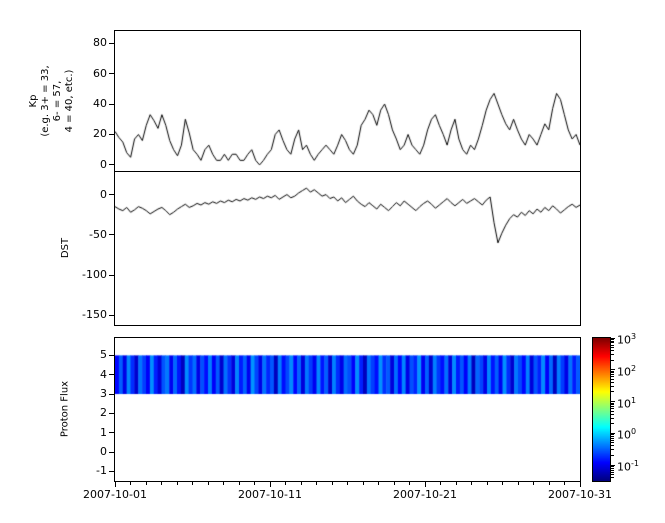 The height and width of the screenshot is (523, 665). Describe the element at coordinates (103, 374) in the screenshot. I see `y-tick-label: 4` at that location.